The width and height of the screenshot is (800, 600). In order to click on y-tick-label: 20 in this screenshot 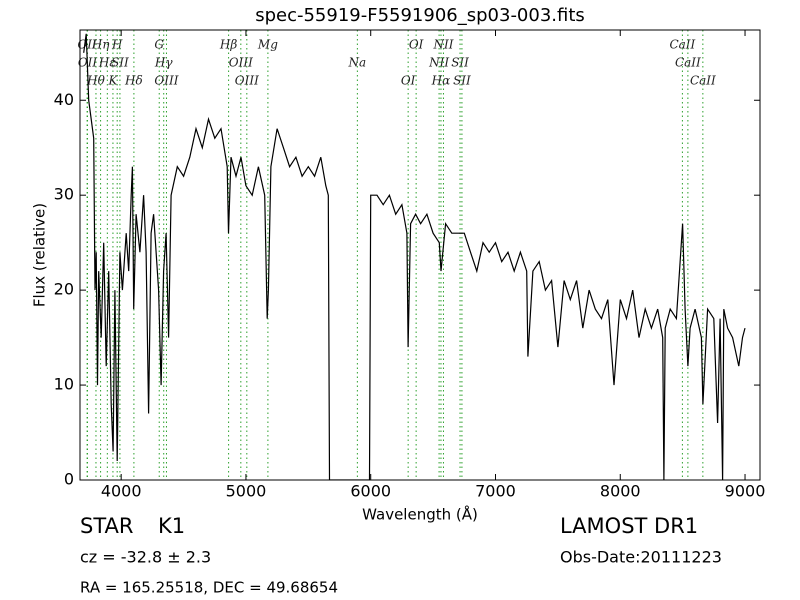, I will do `click(64, 289)`.